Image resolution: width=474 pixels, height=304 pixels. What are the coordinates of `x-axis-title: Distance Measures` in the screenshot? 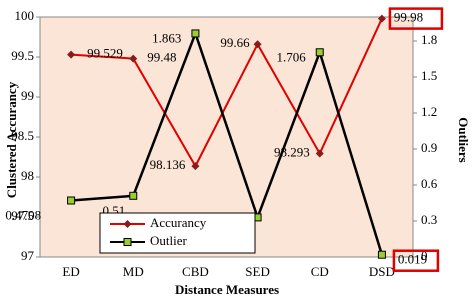 It's located at (227, 289).